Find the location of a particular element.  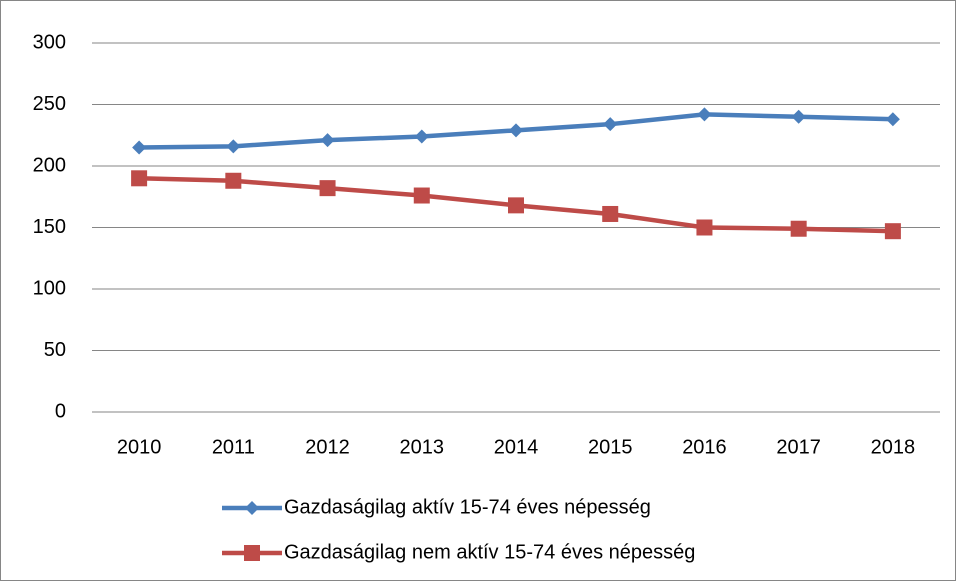

y-tick-label: 50 is located at coordinates (55, 350).